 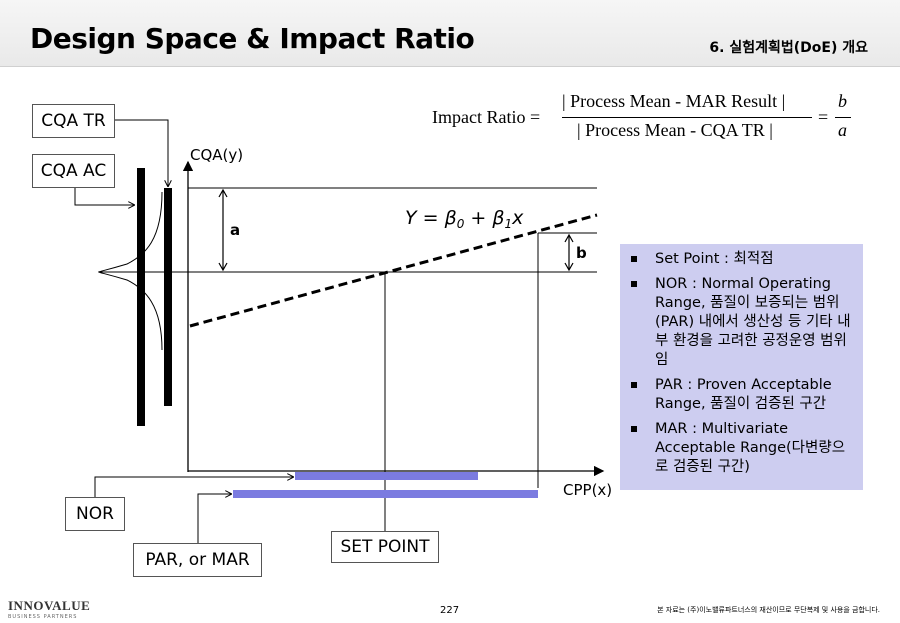 I want to click on formula-denominator: | Process Mean - CQA TR |, so click(x=675, y=130).